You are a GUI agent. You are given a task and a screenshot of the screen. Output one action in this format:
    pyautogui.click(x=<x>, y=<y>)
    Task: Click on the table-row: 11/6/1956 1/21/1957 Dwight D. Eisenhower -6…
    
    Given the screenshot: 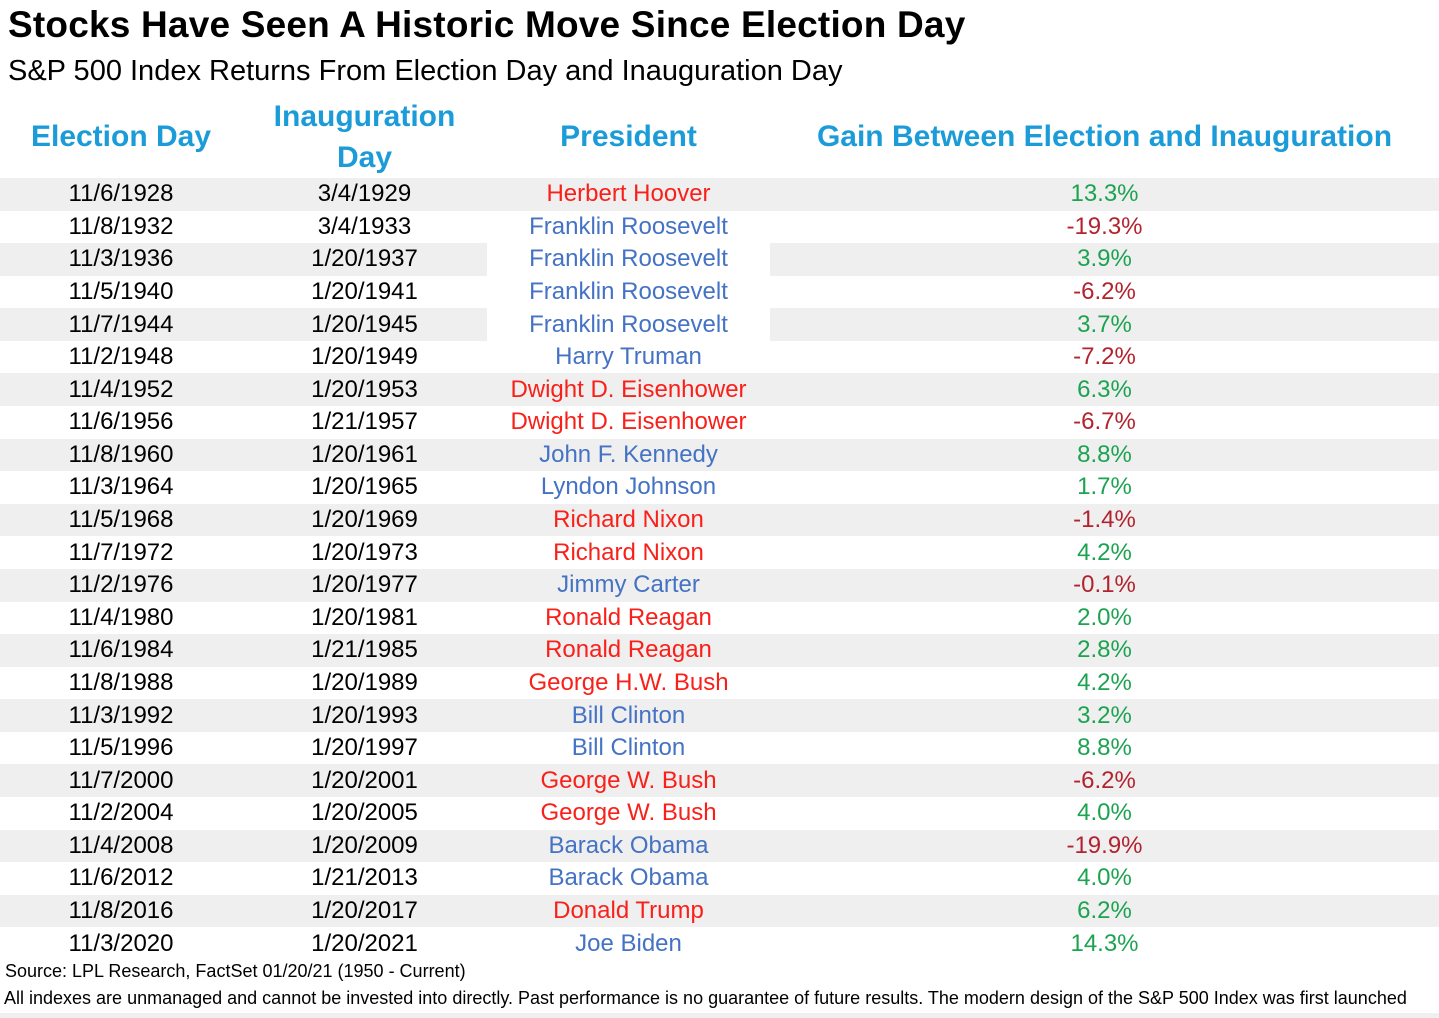 What is the action you would take?
    pyautogui.click(x=719, y=422)
    